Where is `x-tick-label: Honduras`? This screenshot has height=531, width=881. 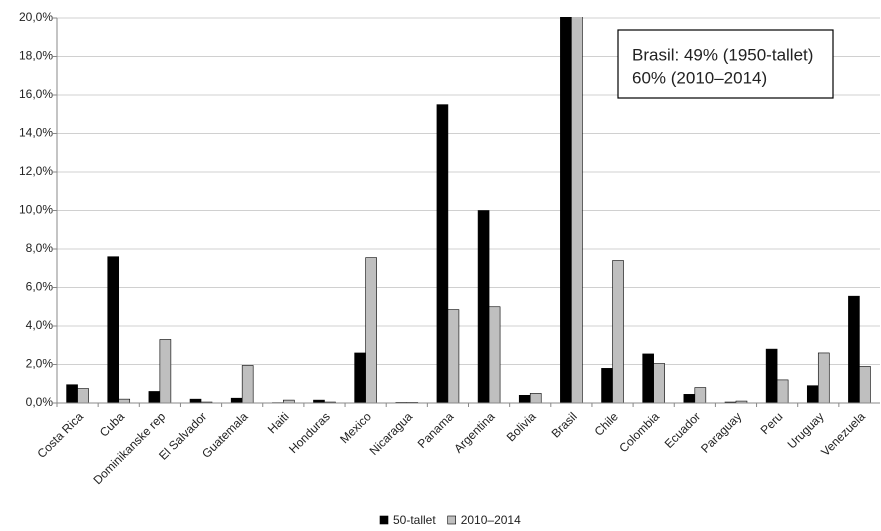
x-tick-label: Honduras is located at coordinates (309, 432).